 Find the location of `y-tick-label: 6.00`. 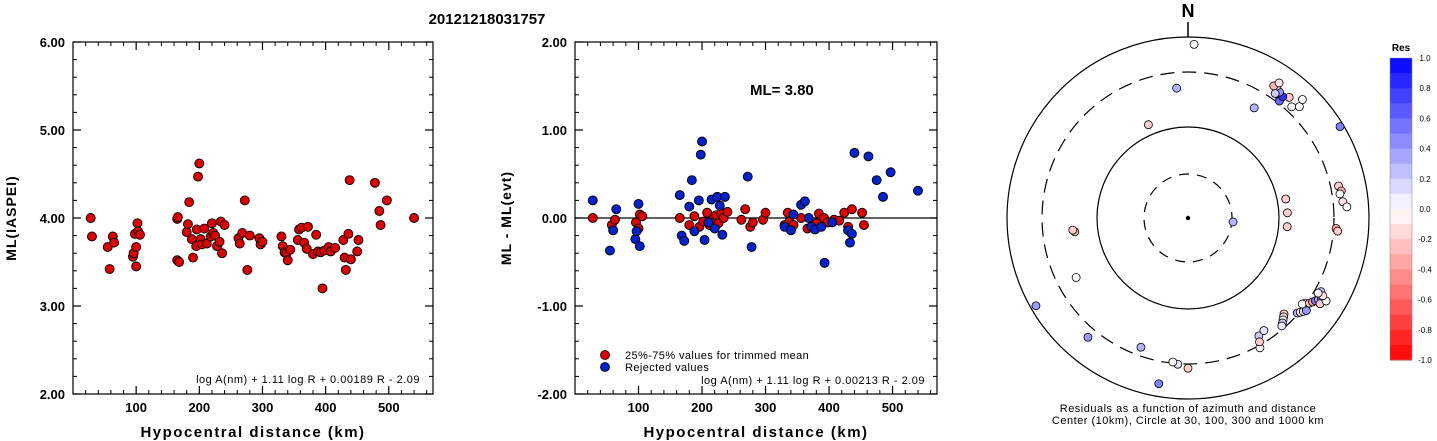

y-tick-label: 6.00 is located at coordinates (52, 42).